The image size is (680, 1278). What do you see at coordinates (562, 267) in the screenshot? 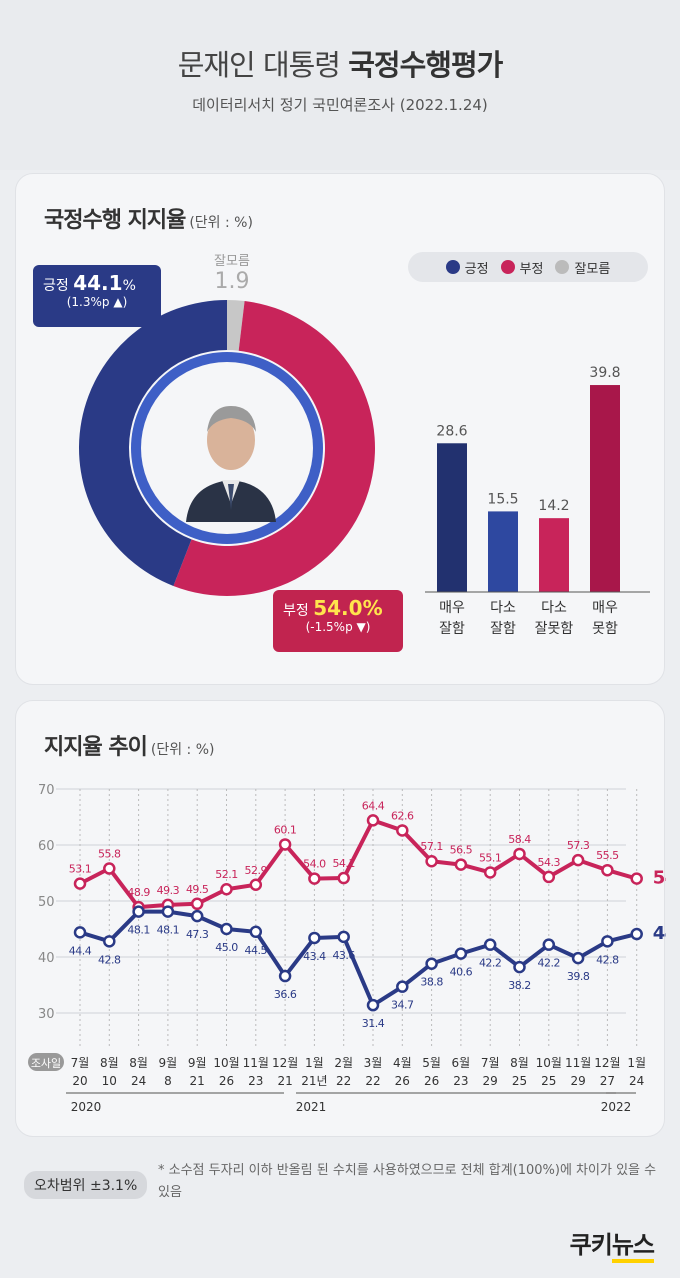
I see `dontknow-dot-icon` at bounding box center [562, 267].